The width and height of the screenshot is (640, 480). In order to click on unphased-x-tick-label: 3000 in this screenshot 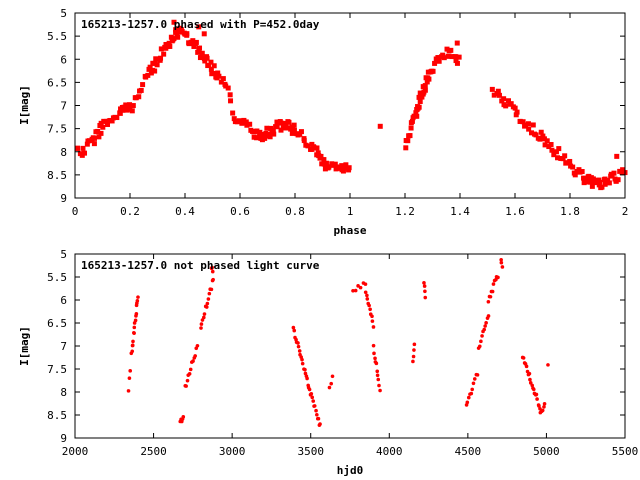, I will do `click(232, 451)`.